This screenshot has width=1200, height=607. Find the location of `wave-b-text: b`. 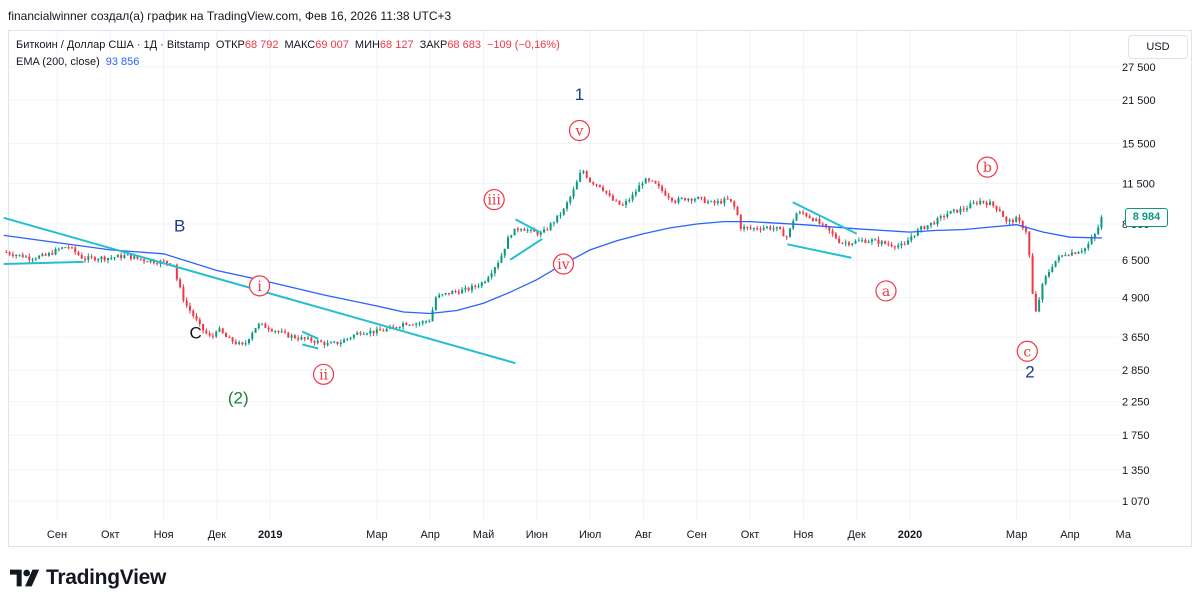

wave-b-text: b is located at coordinates (987, 168).